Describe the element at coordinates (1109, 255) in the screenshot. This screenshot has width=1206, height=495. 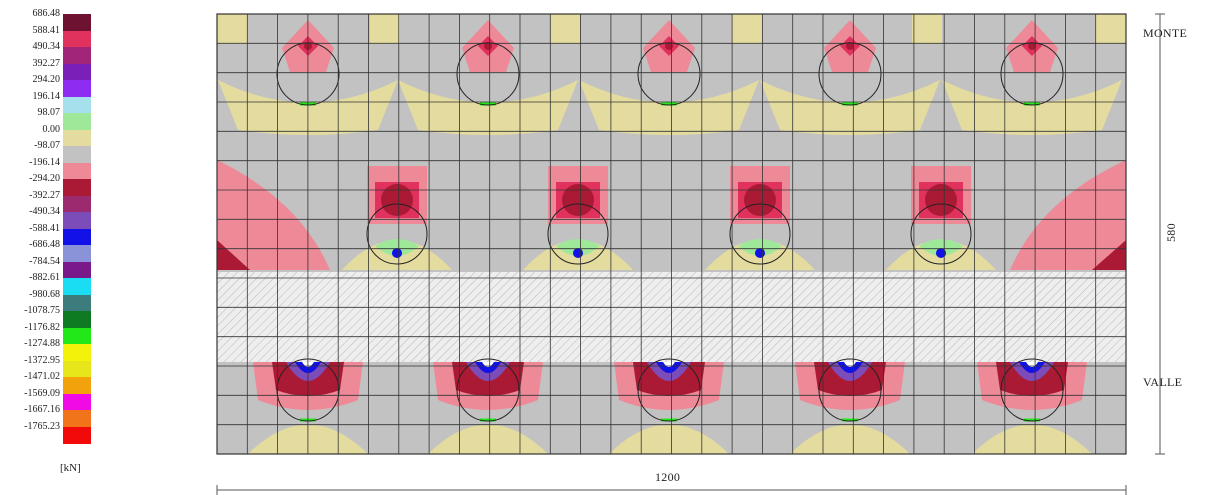
I see `side-region-right-core` at that location.